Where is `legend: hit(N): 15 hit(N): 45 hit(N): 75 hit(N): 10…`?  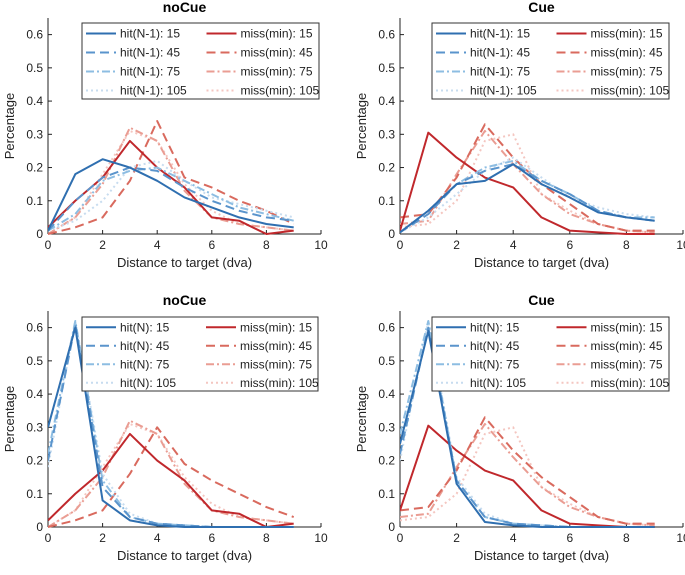 legend: hit(N): 15 hit(N): 45 hit(N): 75 hit(N): 10… is located at coordinates (200, 354).